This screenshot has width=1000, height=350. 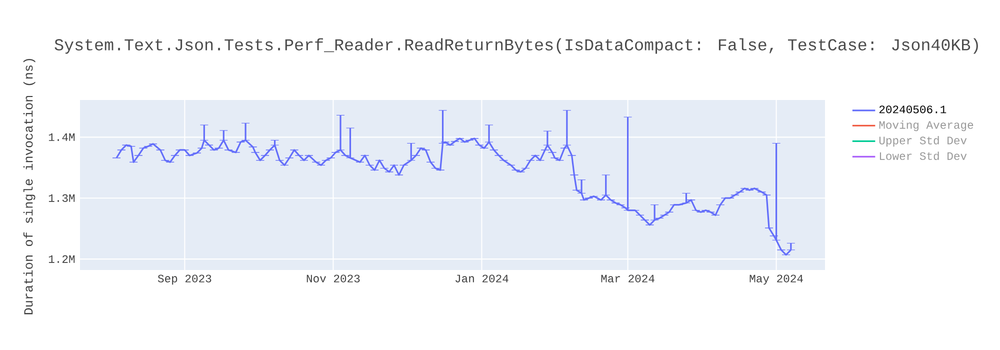 I want to click on x-tick-label: Sep 2023, so click(x=185, y=279).